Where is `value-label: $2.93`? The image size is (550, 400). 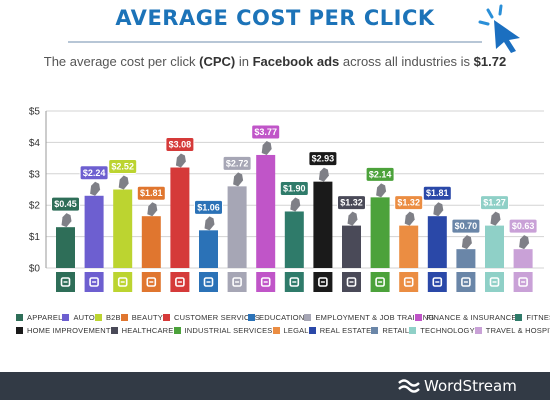
value-label: $2.93 is located at coordinates (323, 159).